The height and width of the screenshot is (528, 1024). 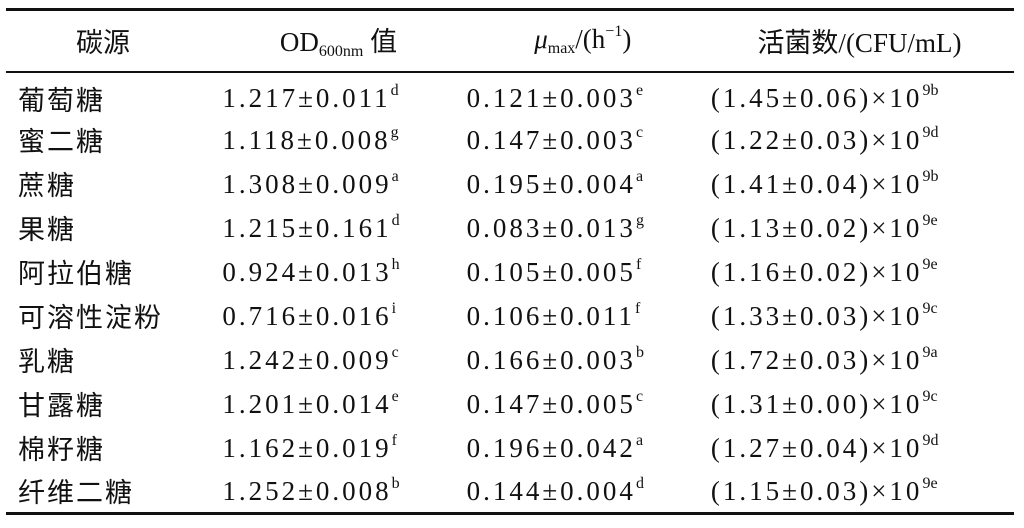 I want to click on header-text: μ, so click(x=541, y=39).